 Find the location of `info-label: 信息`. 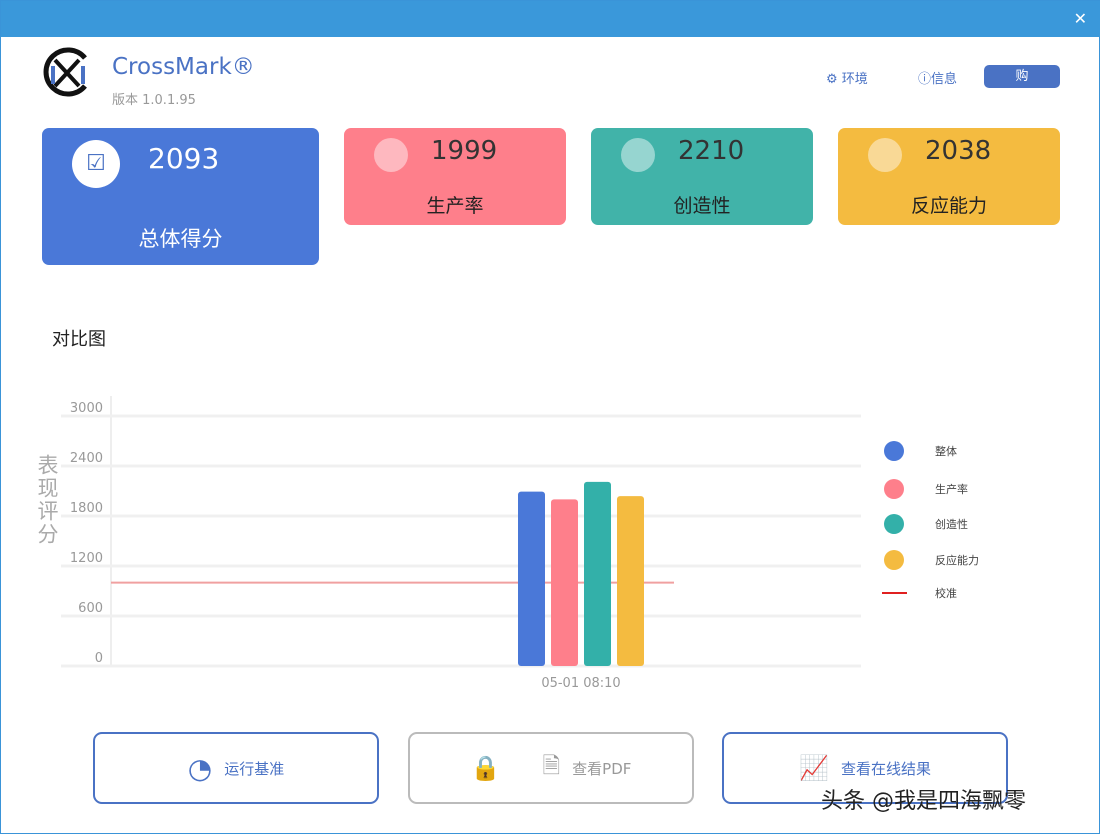

info-label: 信息 is located at coordinates (944, 79).